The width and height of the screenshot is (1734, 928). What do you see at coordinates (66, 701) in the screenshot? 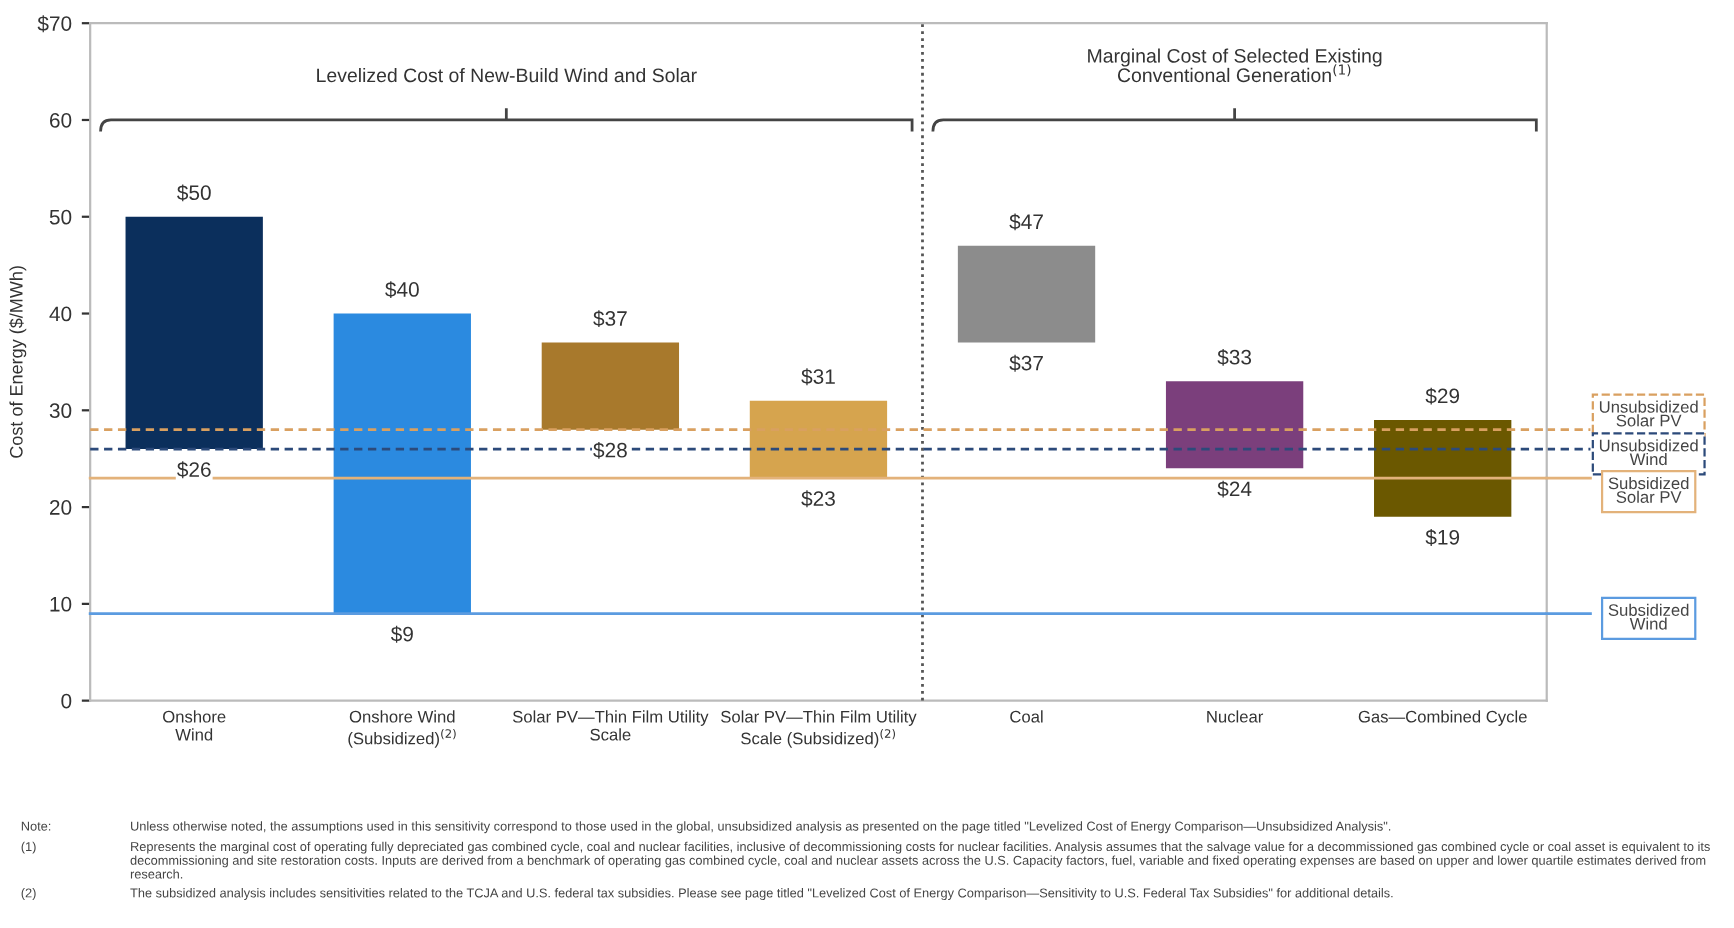
I see `y-tick-label: 0` at bounding box center [66, 701].